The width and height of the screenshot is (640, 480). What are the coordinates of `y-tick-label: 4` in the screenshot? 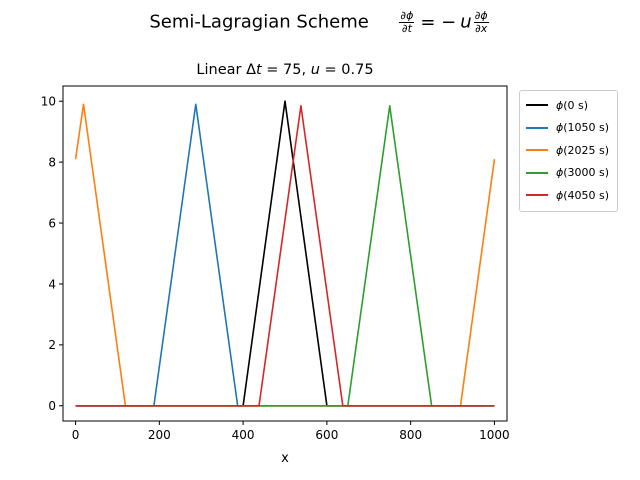 It's located at (52, 284).